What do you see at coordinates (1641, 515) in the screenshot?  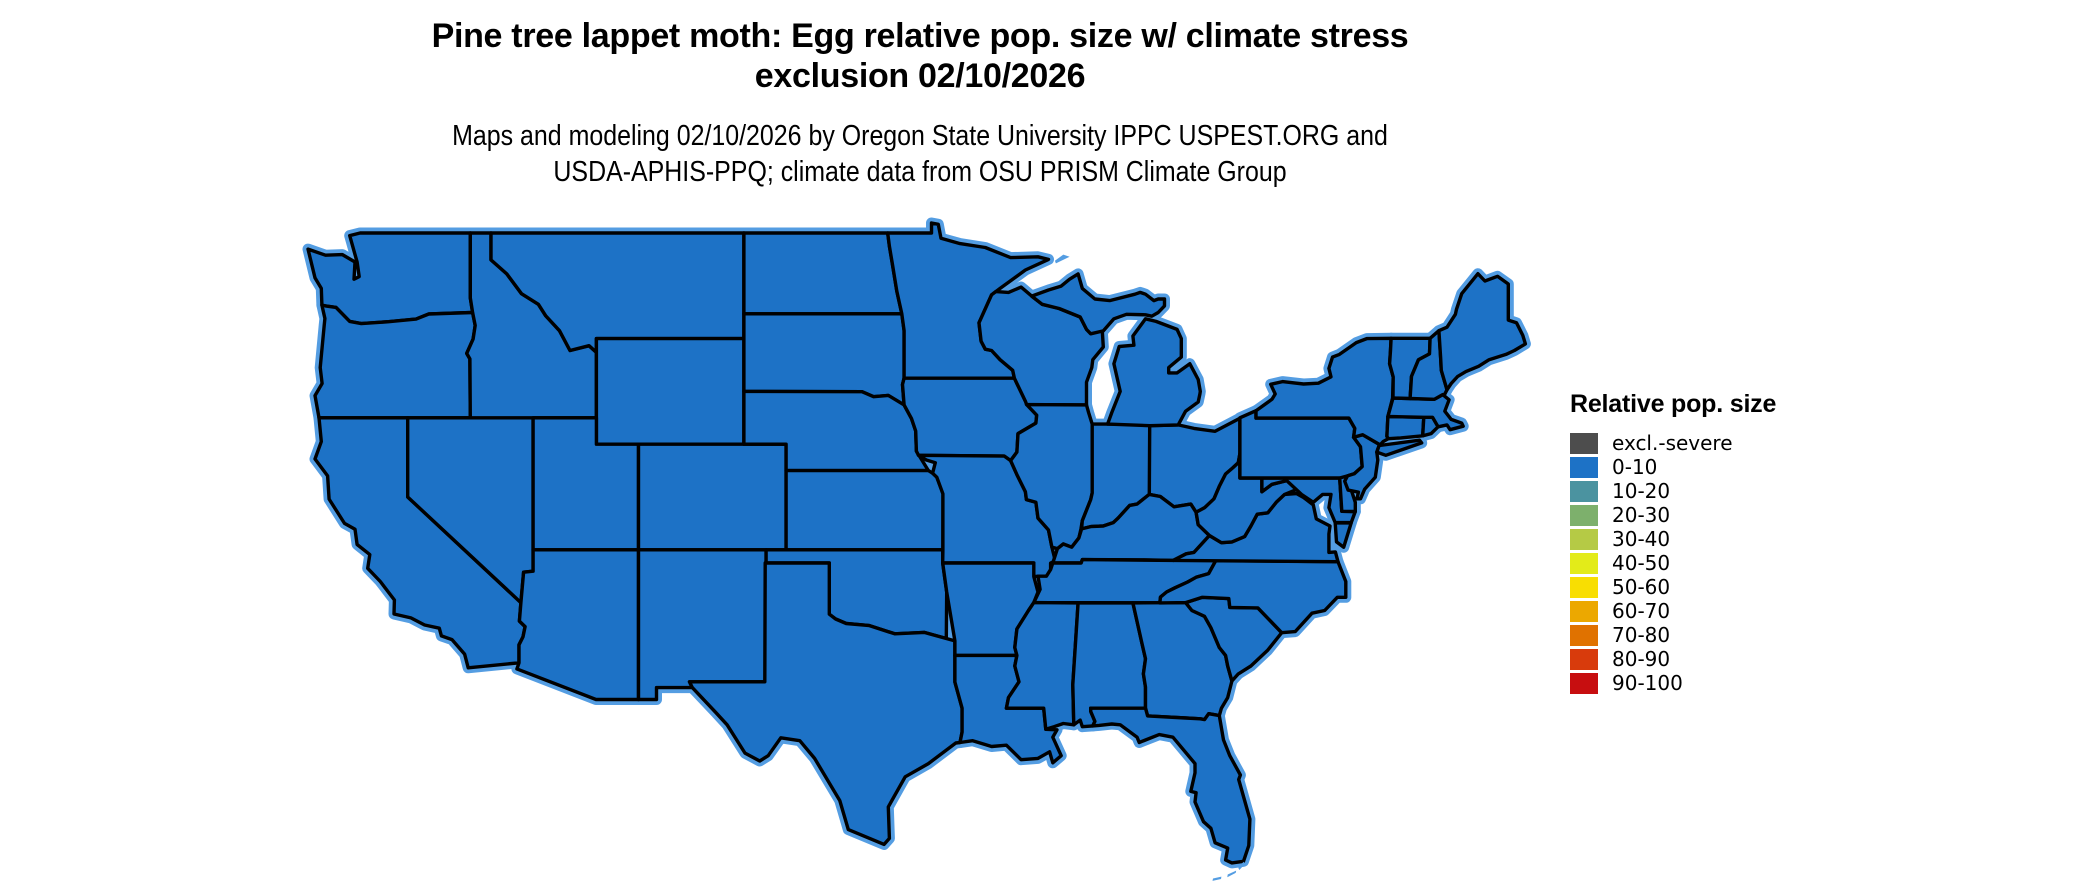 I see `legend-item-label: 20-30` at bounding box center [1641, 515].